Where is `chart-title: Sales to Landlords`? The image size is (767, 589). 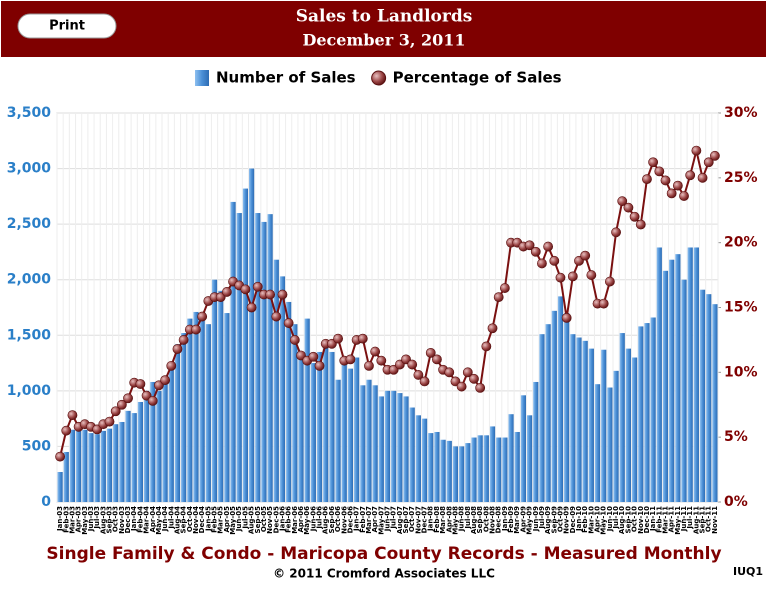
chart-title: Sales to Landlords is located at coordinates (384, 17).